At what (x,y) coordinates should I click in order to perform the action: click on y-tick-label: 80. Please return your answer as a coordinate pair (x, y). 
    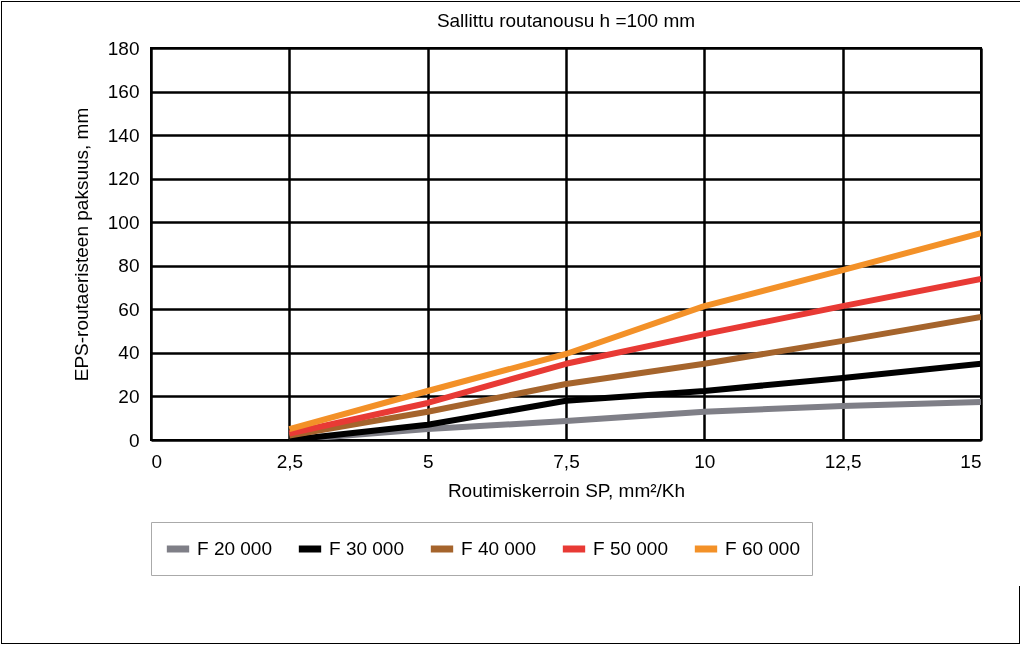
    Looking at the image, I should click on (129, 266).